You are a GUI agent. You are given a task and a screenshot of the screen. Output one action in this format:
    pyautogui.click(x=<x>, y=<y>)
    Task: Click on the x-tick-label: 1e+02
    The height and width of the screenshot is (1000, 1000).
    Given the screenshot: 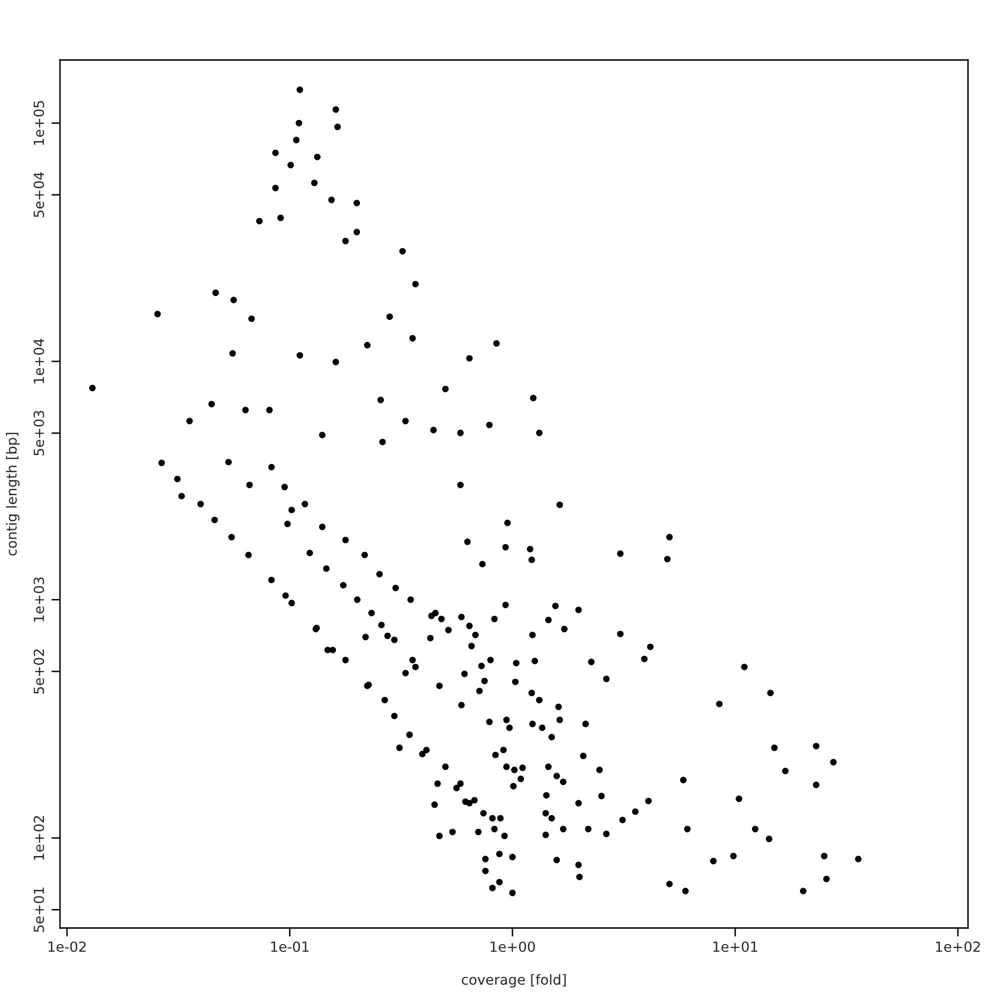 What is the action you would take?
    pyautogui.click(x=958, y=946)
    